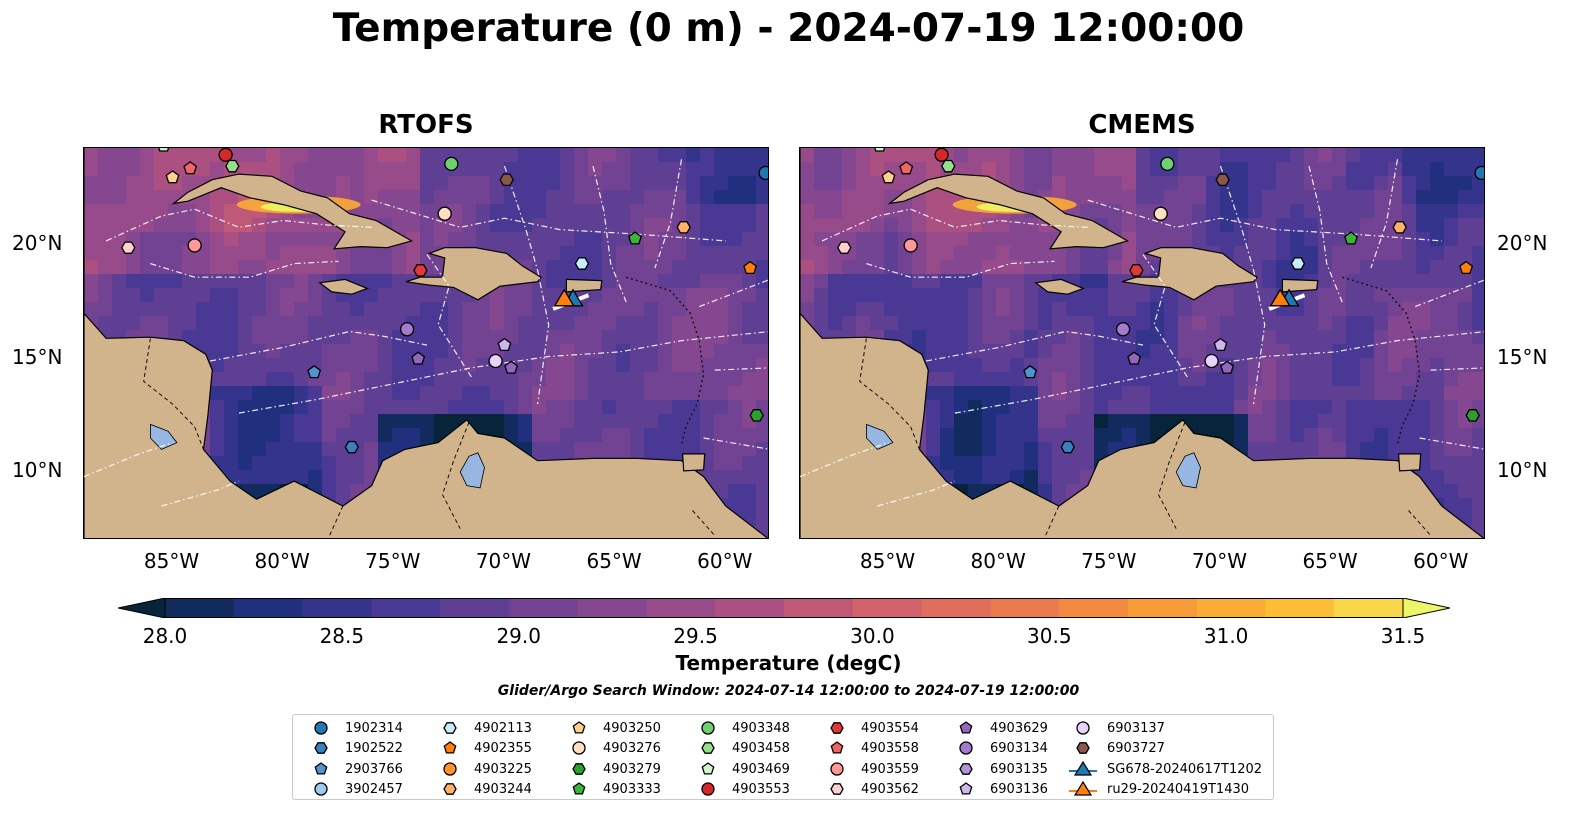  I want to click on legend-item-label: 4903458, so click(761, 748).